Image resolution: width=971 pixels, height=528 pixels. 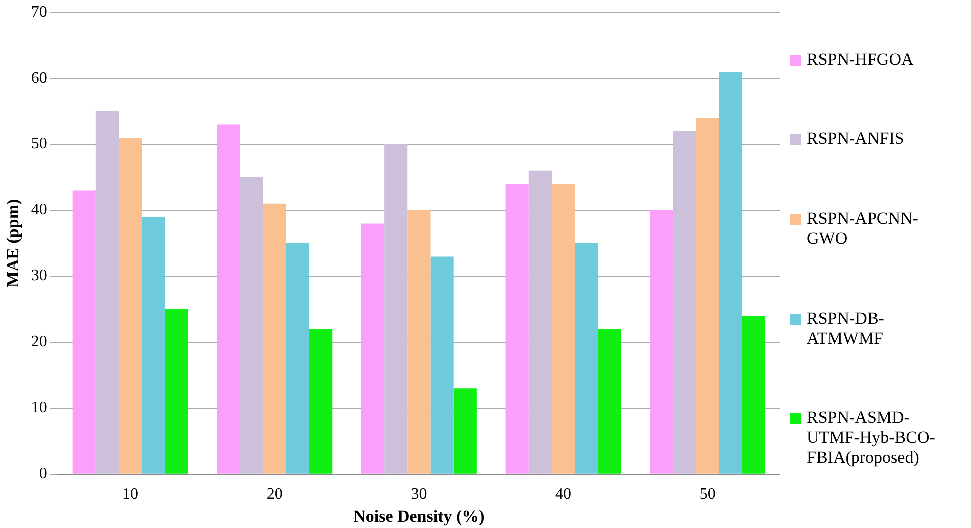 I want to click on x-tick-label: 10, so click(x=130, y=495).